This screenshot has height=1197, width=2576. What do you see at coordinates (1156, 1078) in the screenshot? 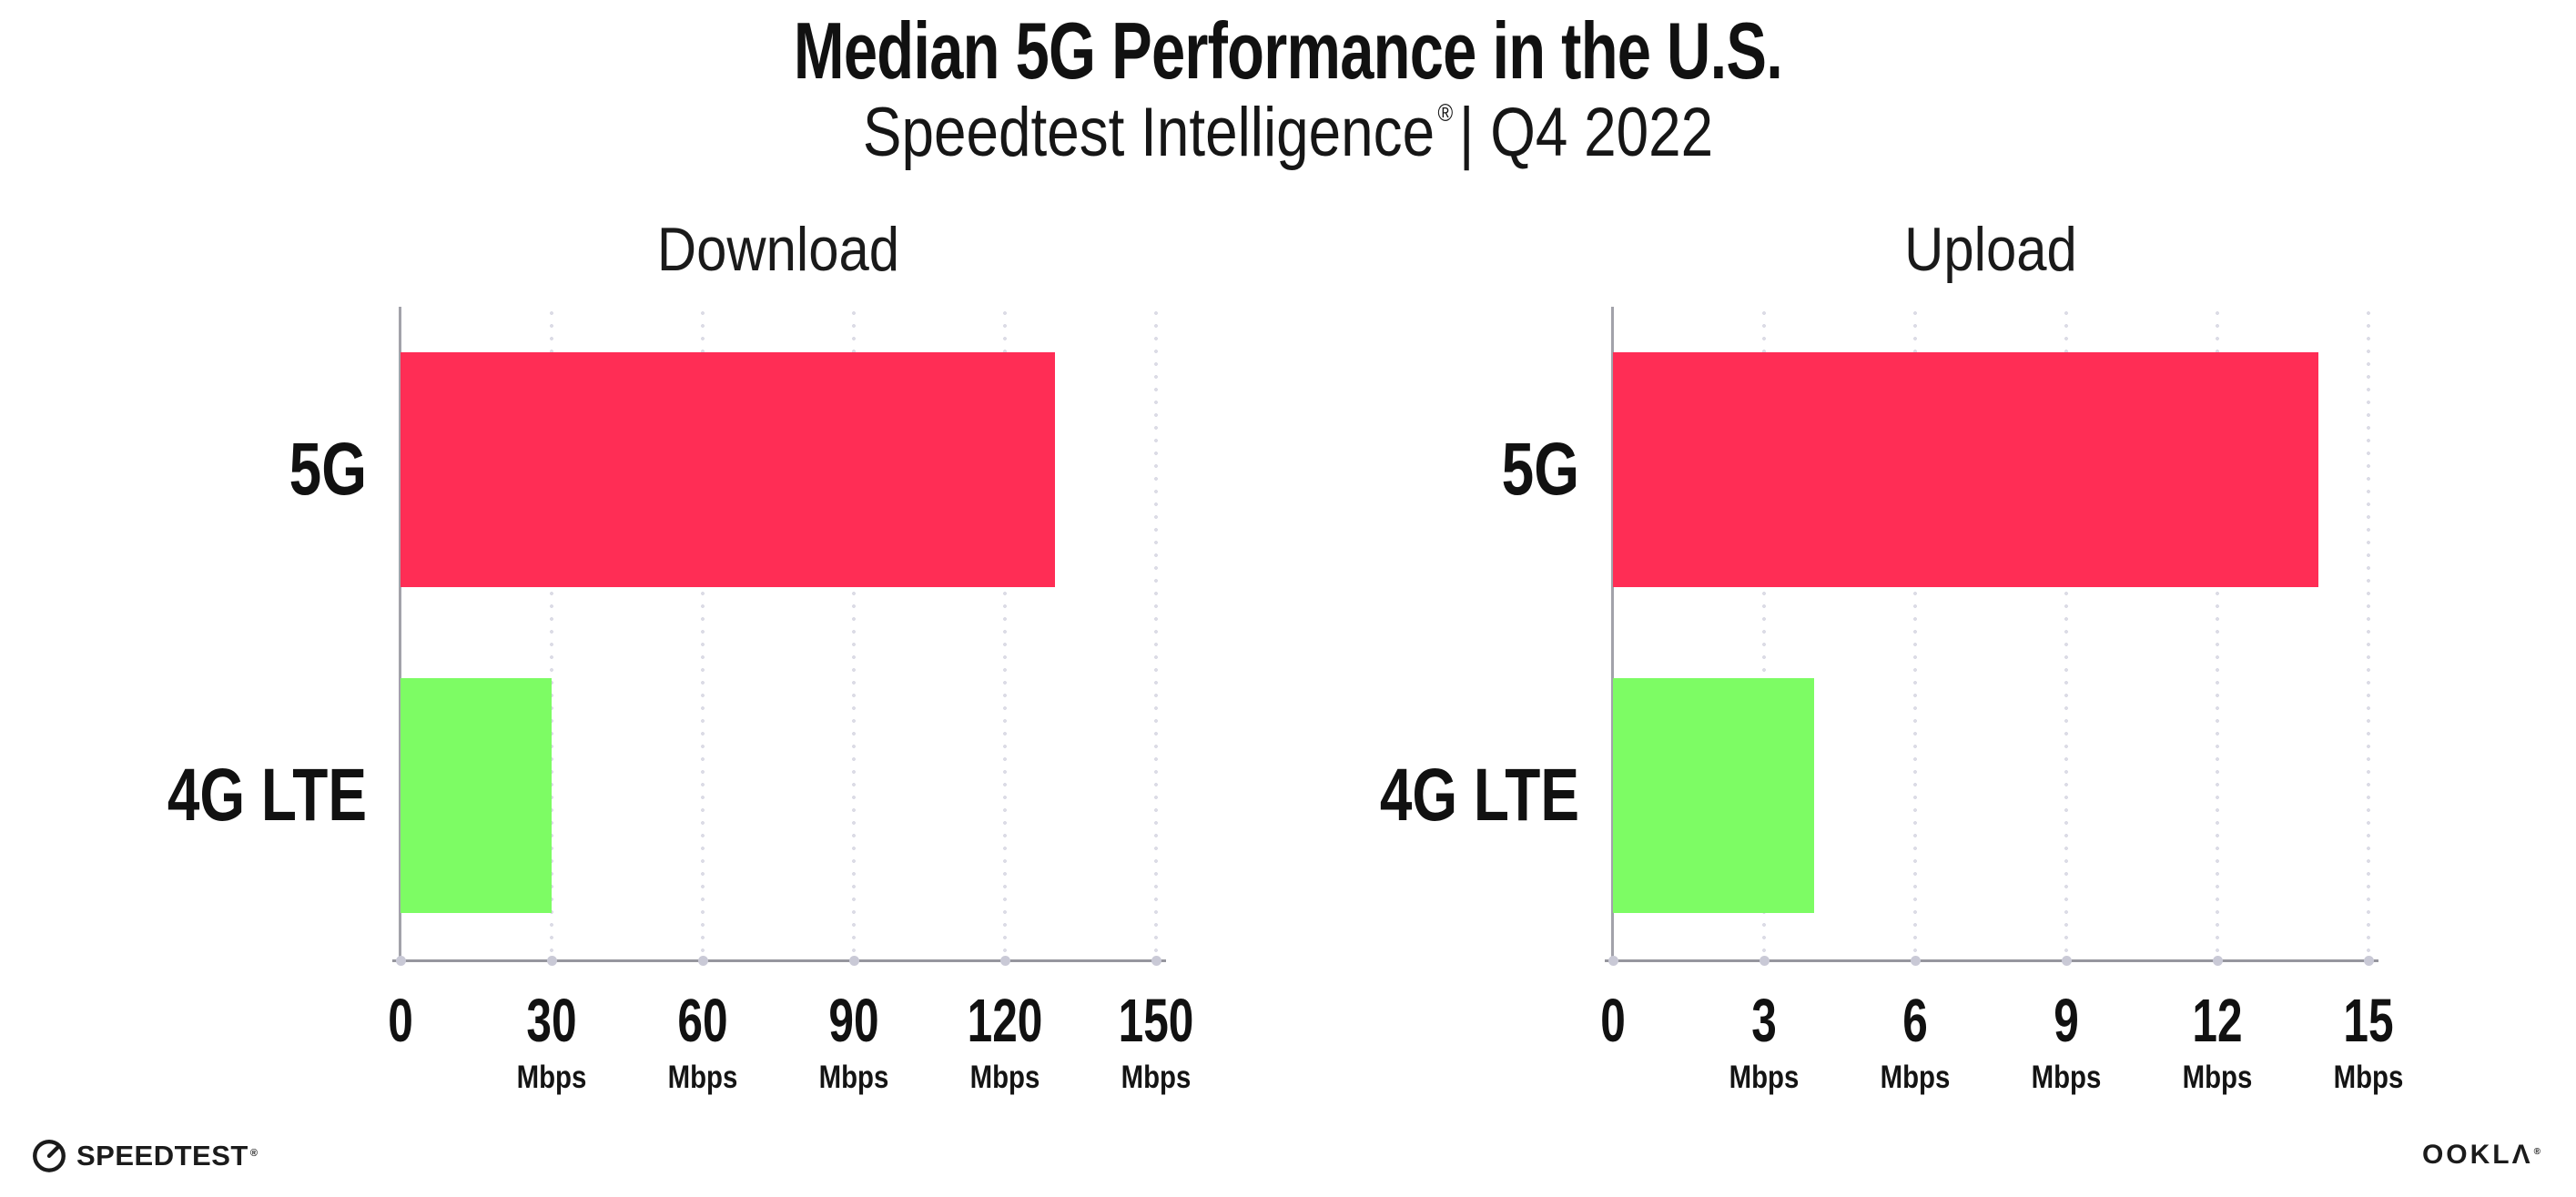
I see `x-tick-unit-150: Mbps` at bounding box center [1156, 1078].